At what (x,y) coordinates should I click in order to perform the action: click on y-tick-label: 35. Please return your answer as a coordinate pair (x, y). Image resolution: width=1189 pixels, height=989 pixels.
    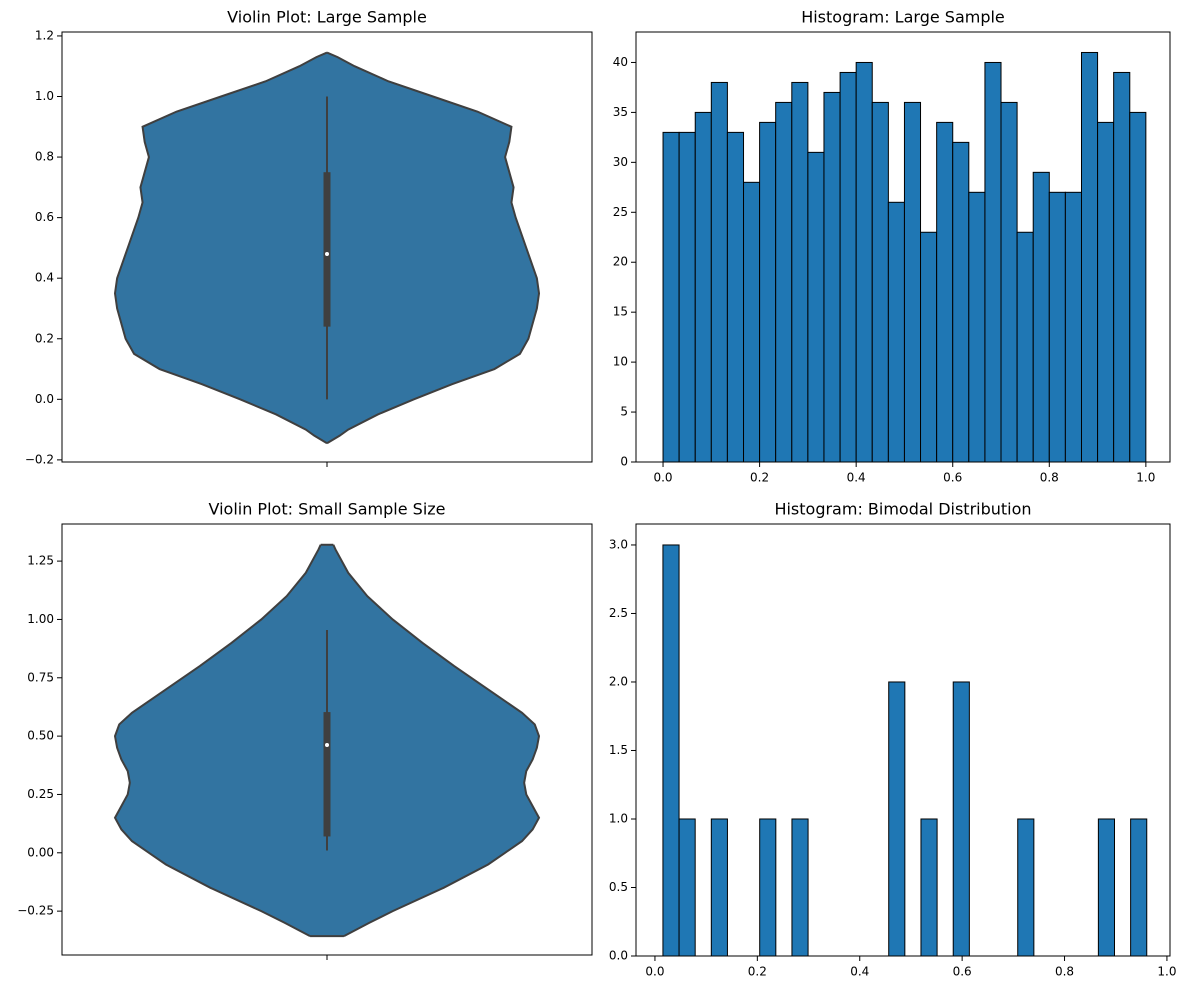
    Looking at the image, I should click on (620, 112).